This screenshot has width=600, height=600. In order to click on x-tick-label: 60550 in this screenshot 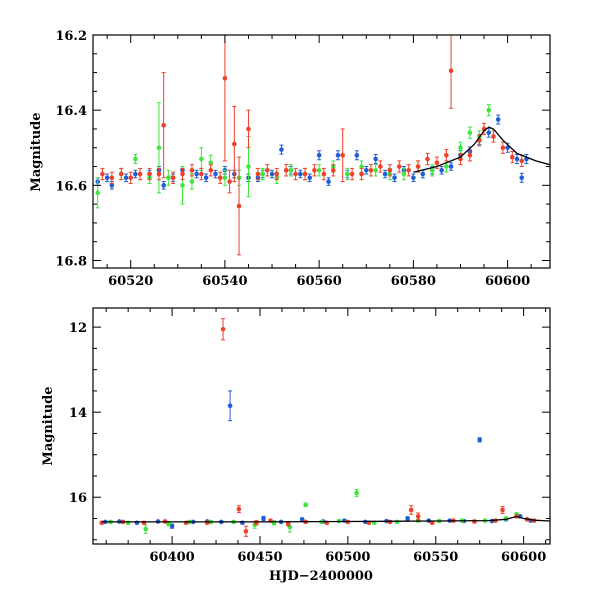, I will do `click(435, 557)`.